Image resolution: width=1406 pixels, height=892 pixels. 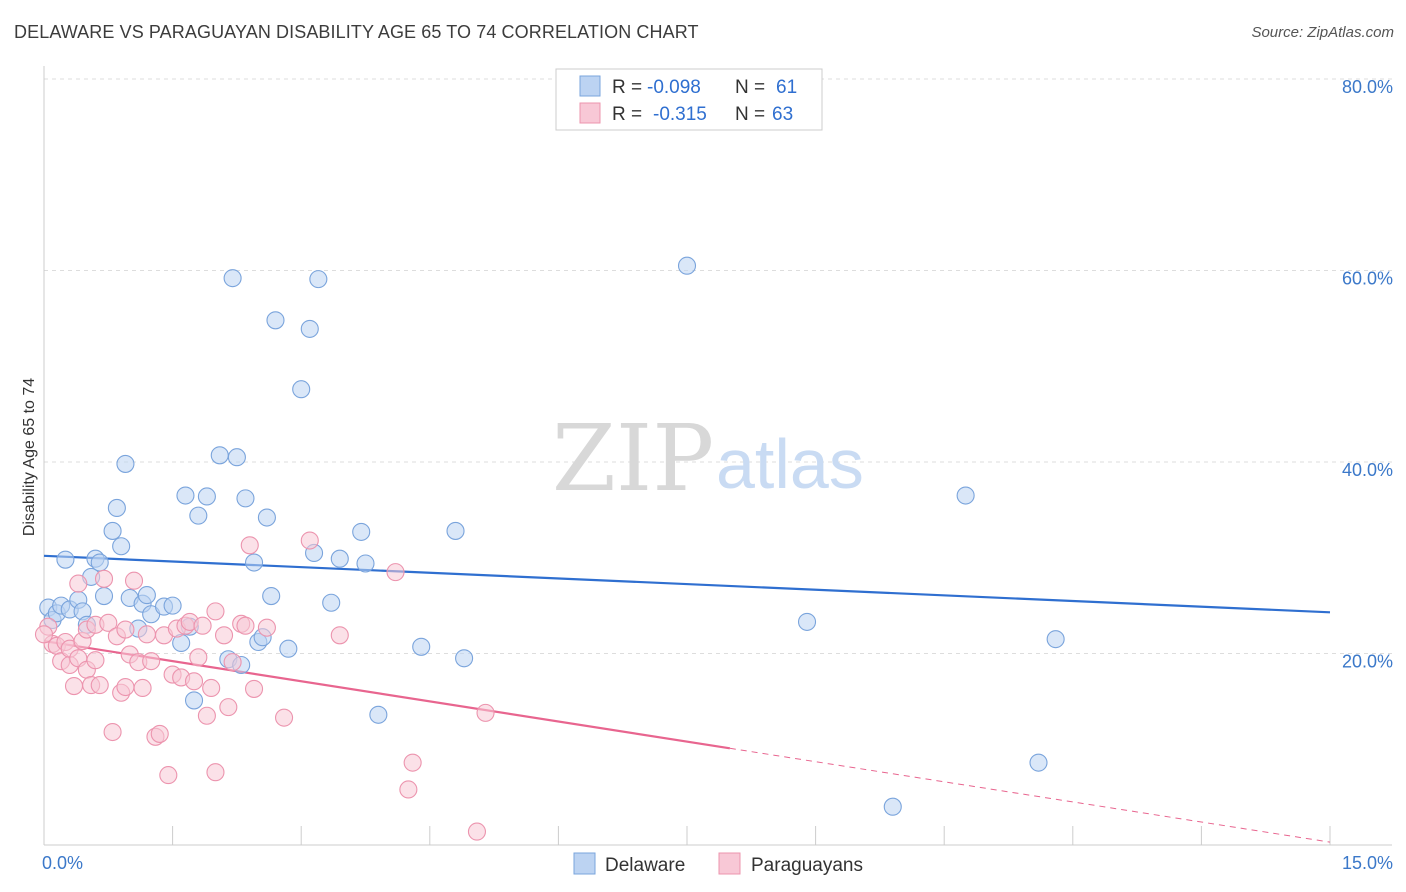 I want to click on legend-n-label-2: N =, so click(x=750, y=114).